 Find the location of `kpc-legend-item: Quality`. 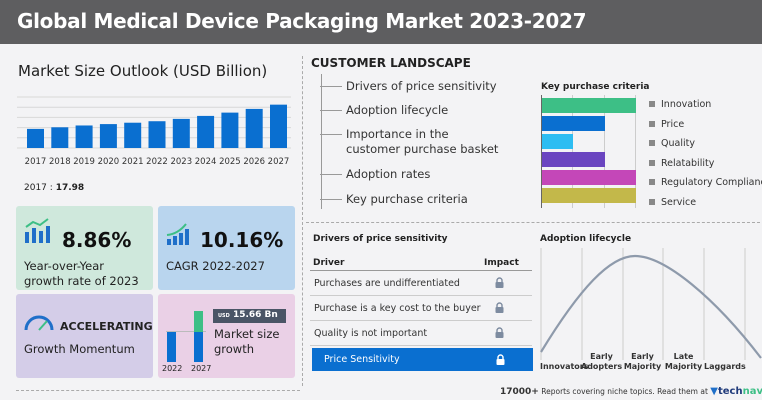

kpc-legend-item: Quality is located at coordinates (672, 143).